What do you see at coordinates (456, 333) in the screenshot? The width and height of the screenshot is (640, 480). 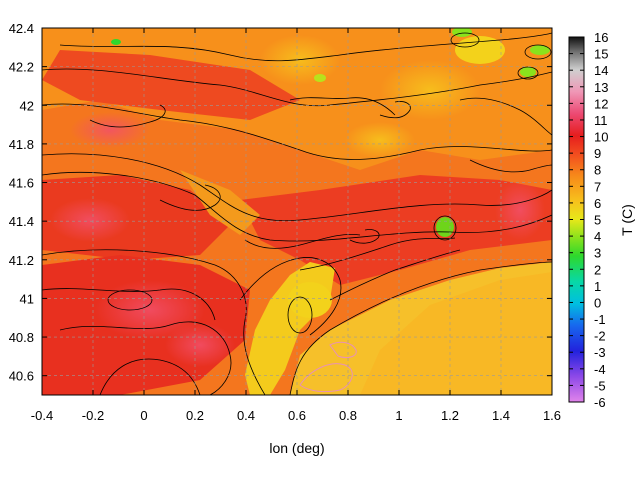 I see `sea-surface` at bounding box center [456, 333].